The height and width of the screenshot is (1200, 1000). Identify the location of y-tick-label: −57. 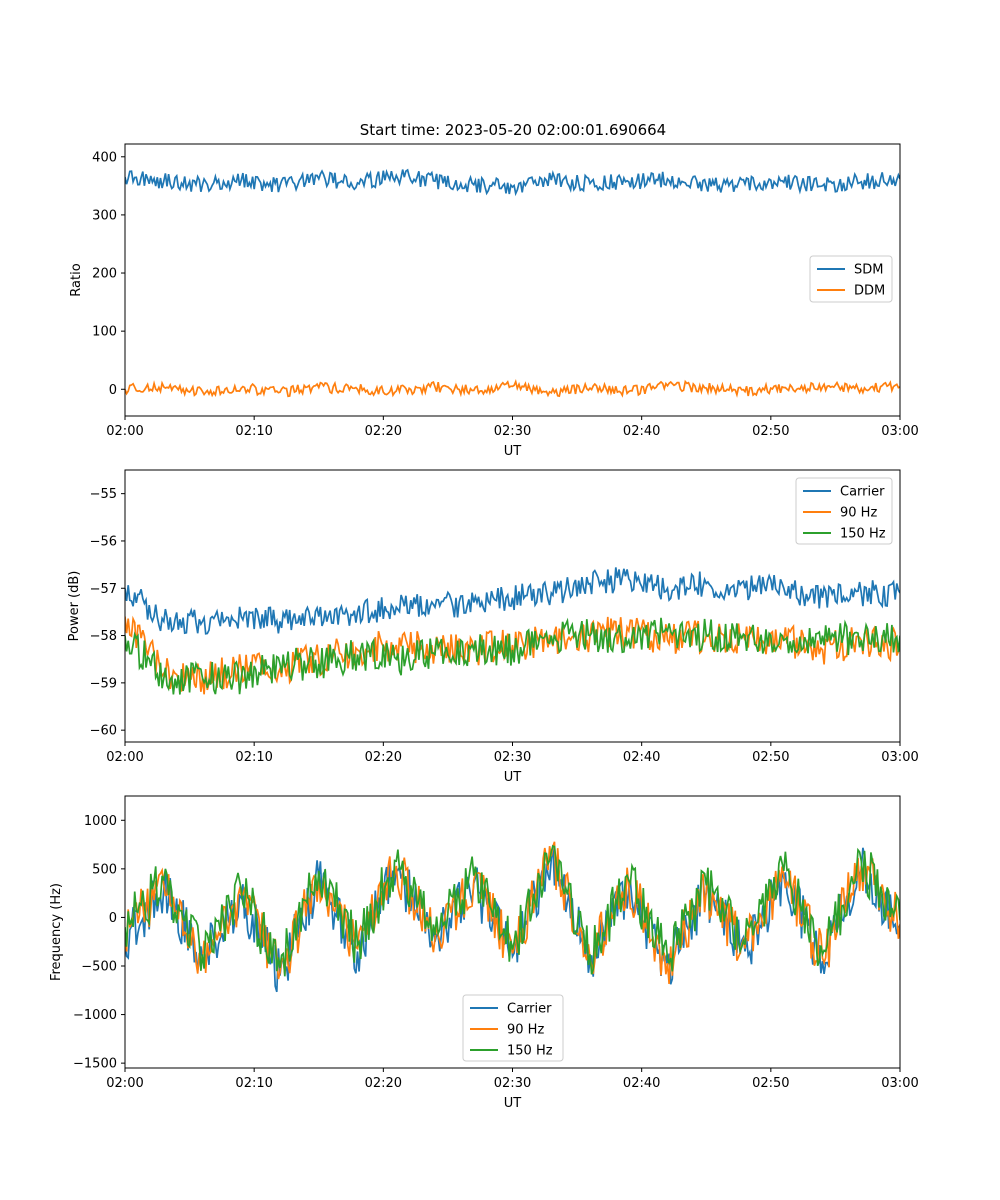
(103, 589).